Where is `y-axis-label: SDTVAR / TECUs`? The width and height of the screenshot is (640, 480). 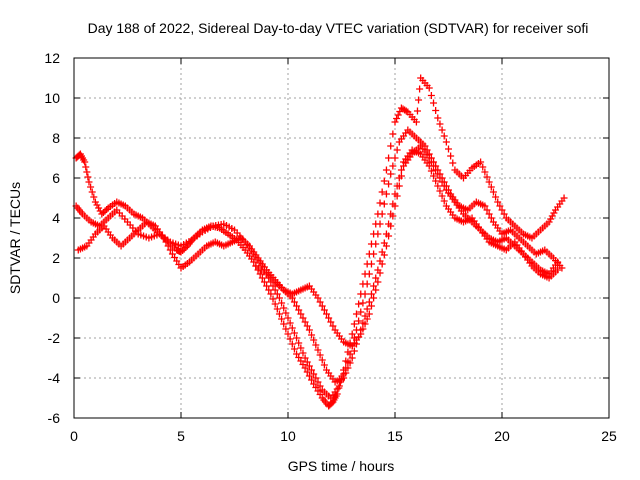 y-axis-label: SDTVAR / TECUs is located at coordinates (15, 238).